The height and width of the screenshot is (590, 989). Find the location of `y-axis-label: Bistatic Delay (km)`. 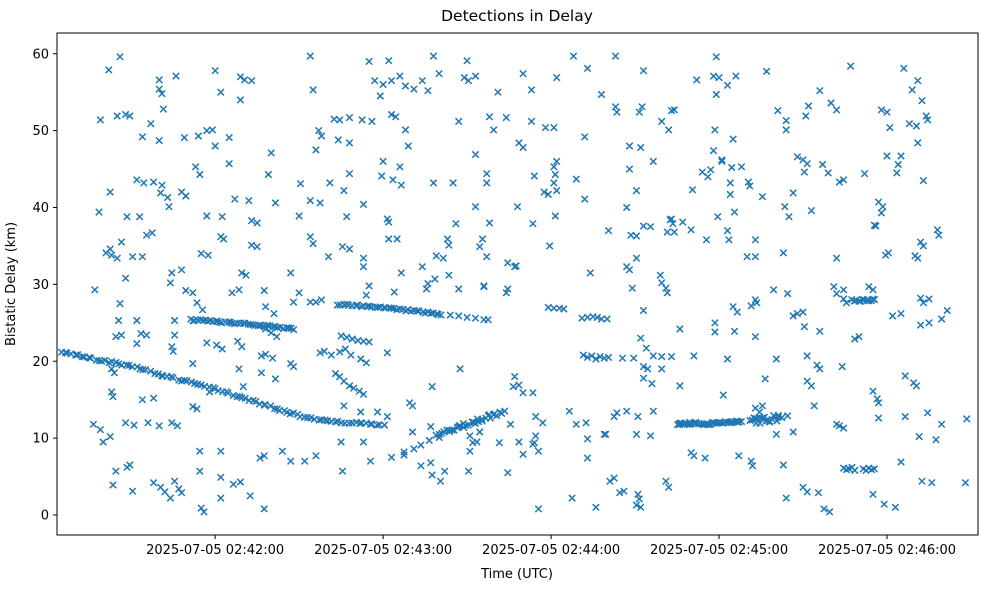

y-axis-label: Bistatic Delay (km) is located at coordinates (11, 284).